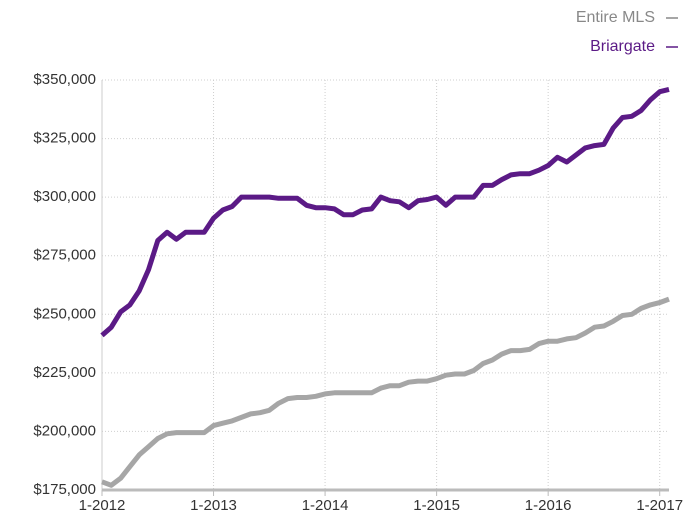 This screenshot has width=692, height=525. Describe the element at coordinates (64, 255) in the screenshot. I see `y-tick-label: $275,000` at that location.